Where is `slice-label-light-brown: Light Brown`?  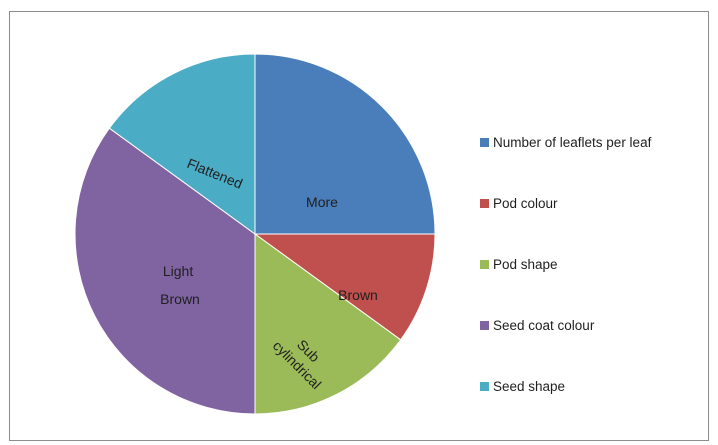 slice-label-light-brown: Light Brown is located at coordinates (180, 285).